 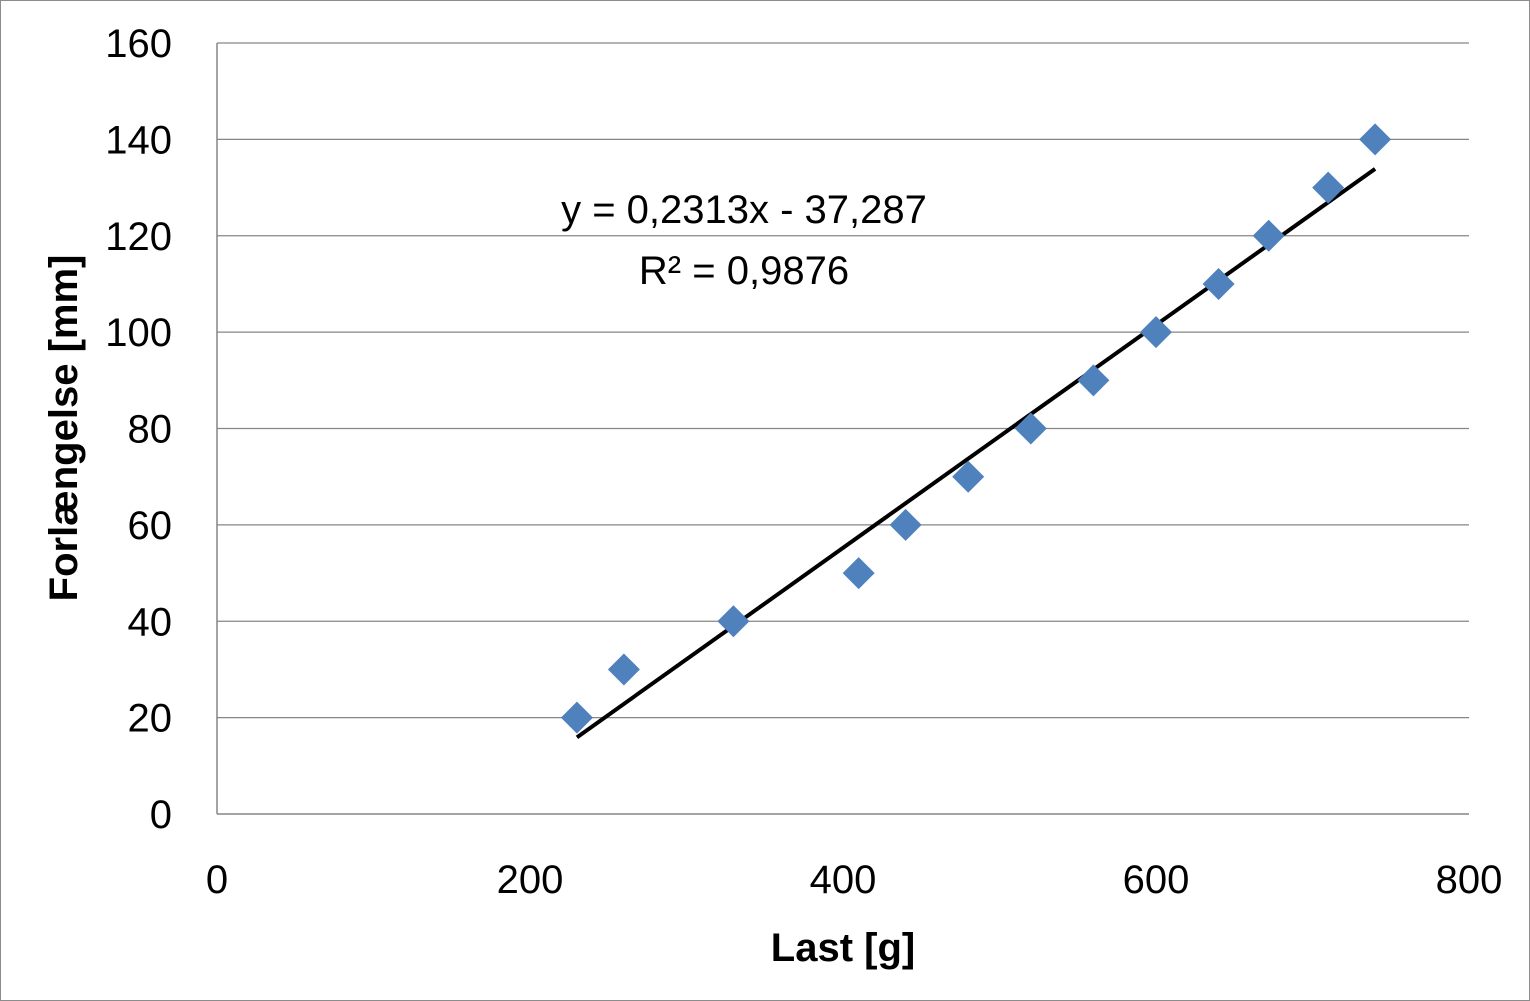 What do you see at coordinates (138, 140) in the screenshot?
I see `y-tick-label-7: 140` at bounding box center [138, 140].